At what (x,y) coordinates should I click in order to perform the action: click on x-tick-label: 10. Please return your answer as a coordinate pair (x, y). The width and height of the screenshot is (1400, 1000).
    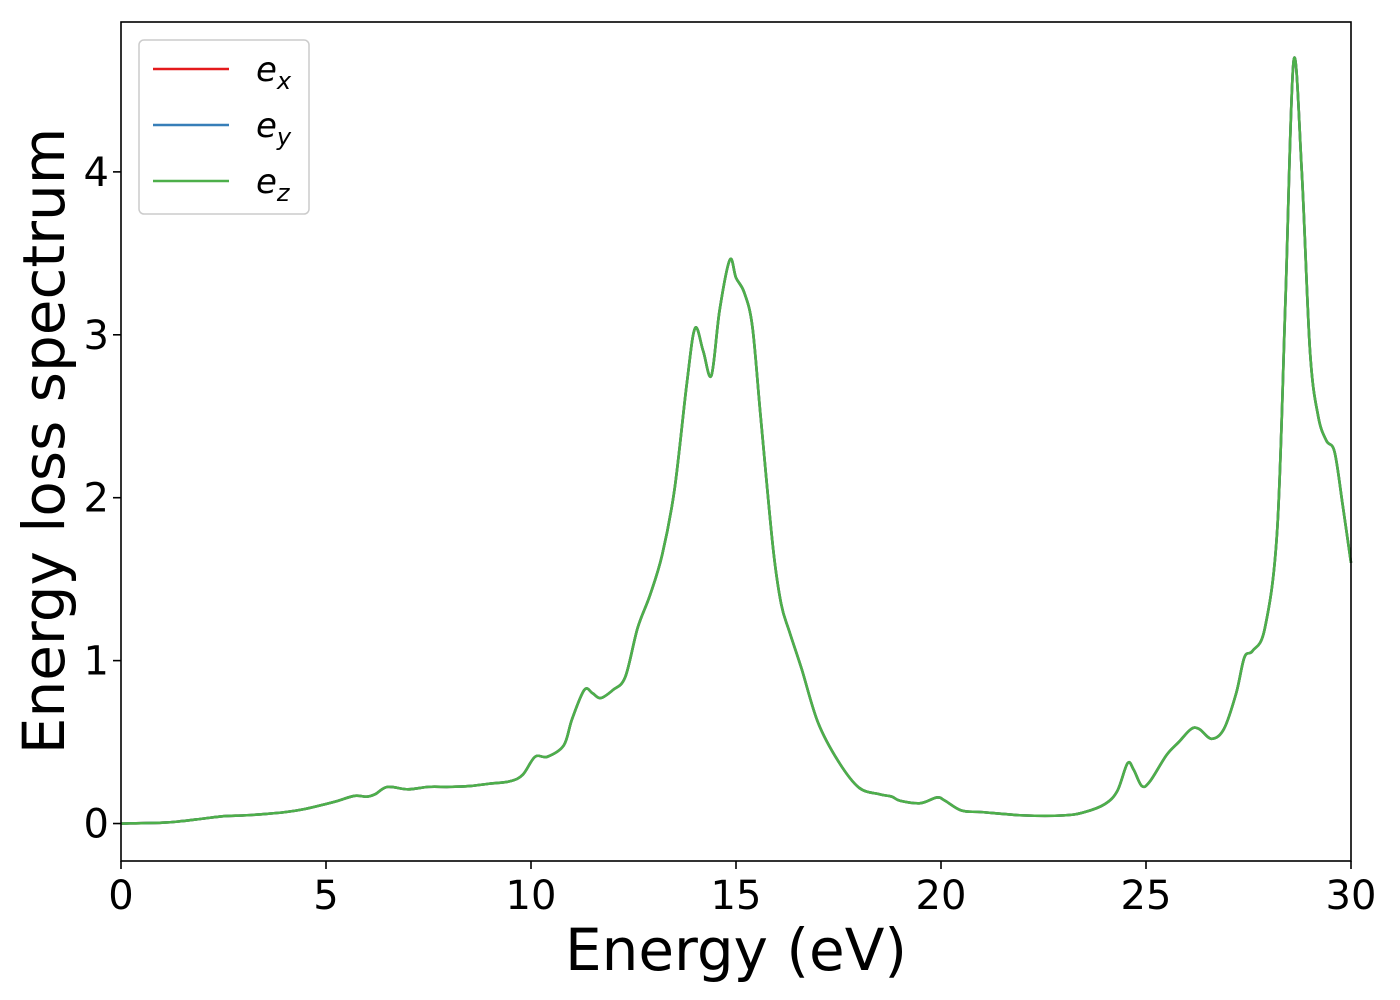
    Looking at the image, I should click on (531, 896).